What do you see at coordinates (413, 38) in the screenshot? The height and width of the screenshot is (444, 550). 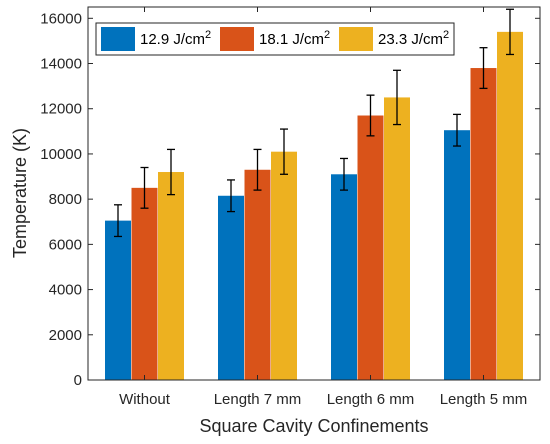 I see `legend-label: 23.3 J/cm2` at bounding box center [413, 38].